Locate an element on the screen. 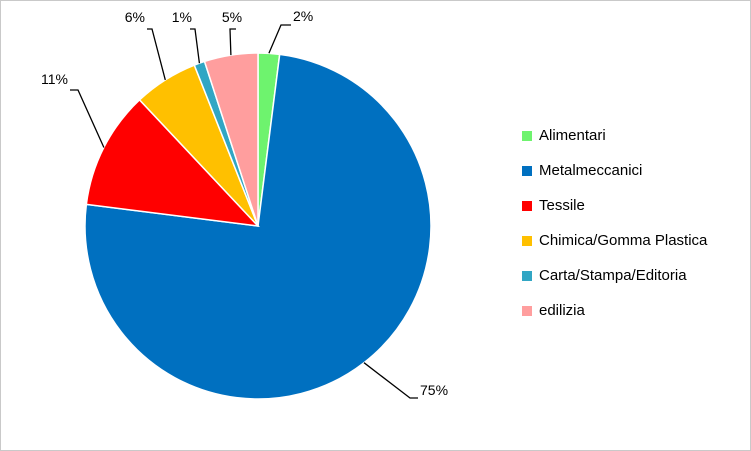 This screenshot has width=751, height=451. legend-swatch-alimentari is located at coordinates (527, 136).